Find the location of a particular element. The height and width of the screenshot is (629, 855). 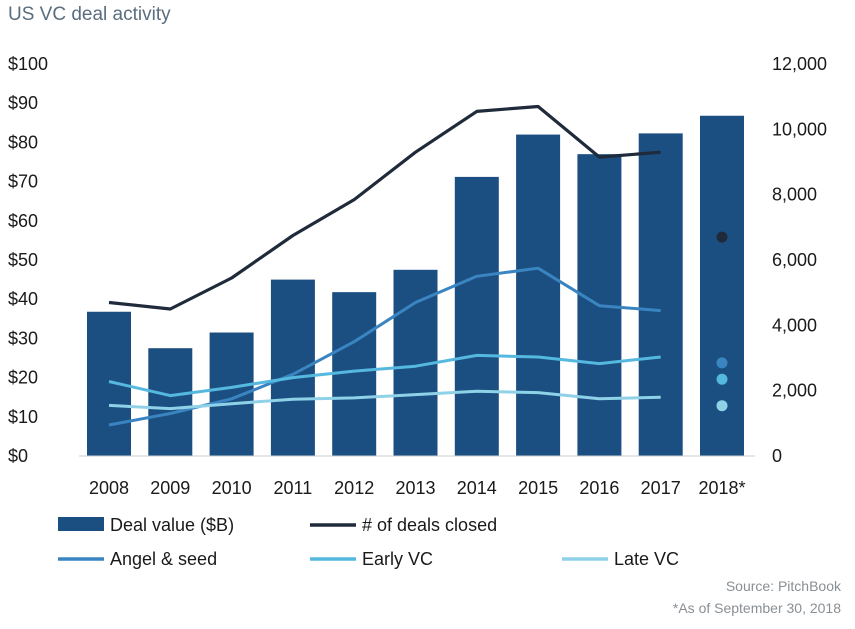

x-tick-label: 2015 is located at coordinates (538, 488).